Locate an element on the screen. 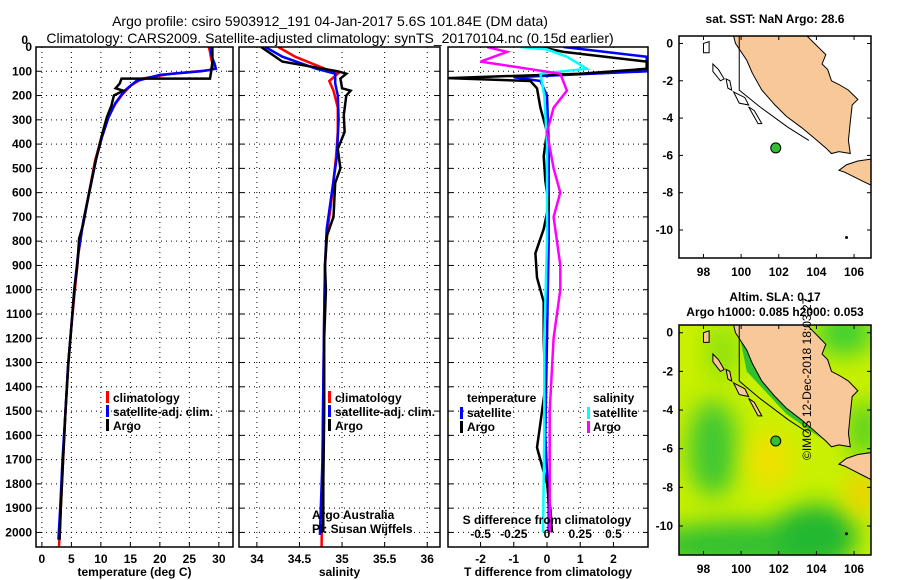 This screenshot has width=900, height=580. y-tick-label: 400 is located at coordinates (22, 144).